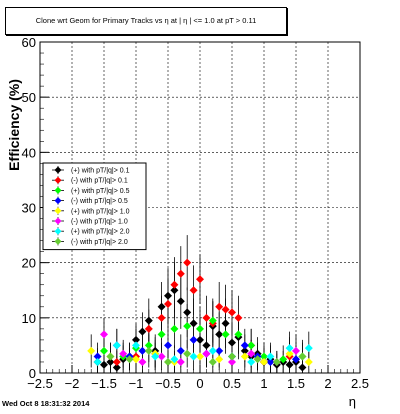 Image resolution: width=400 pixels, height=414 pixels. I want to click on y-tick-label: 10, so click(29, 318).